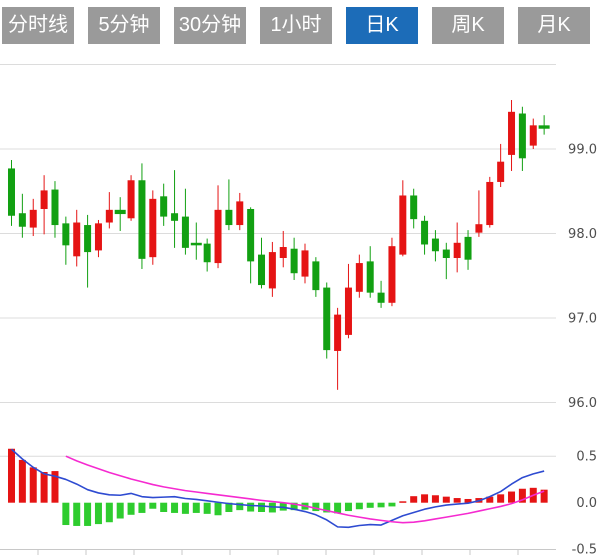  Describe the element at coordinates (582, 234) in the screenshot. I see `y-axis-label: 98.0` at that location.